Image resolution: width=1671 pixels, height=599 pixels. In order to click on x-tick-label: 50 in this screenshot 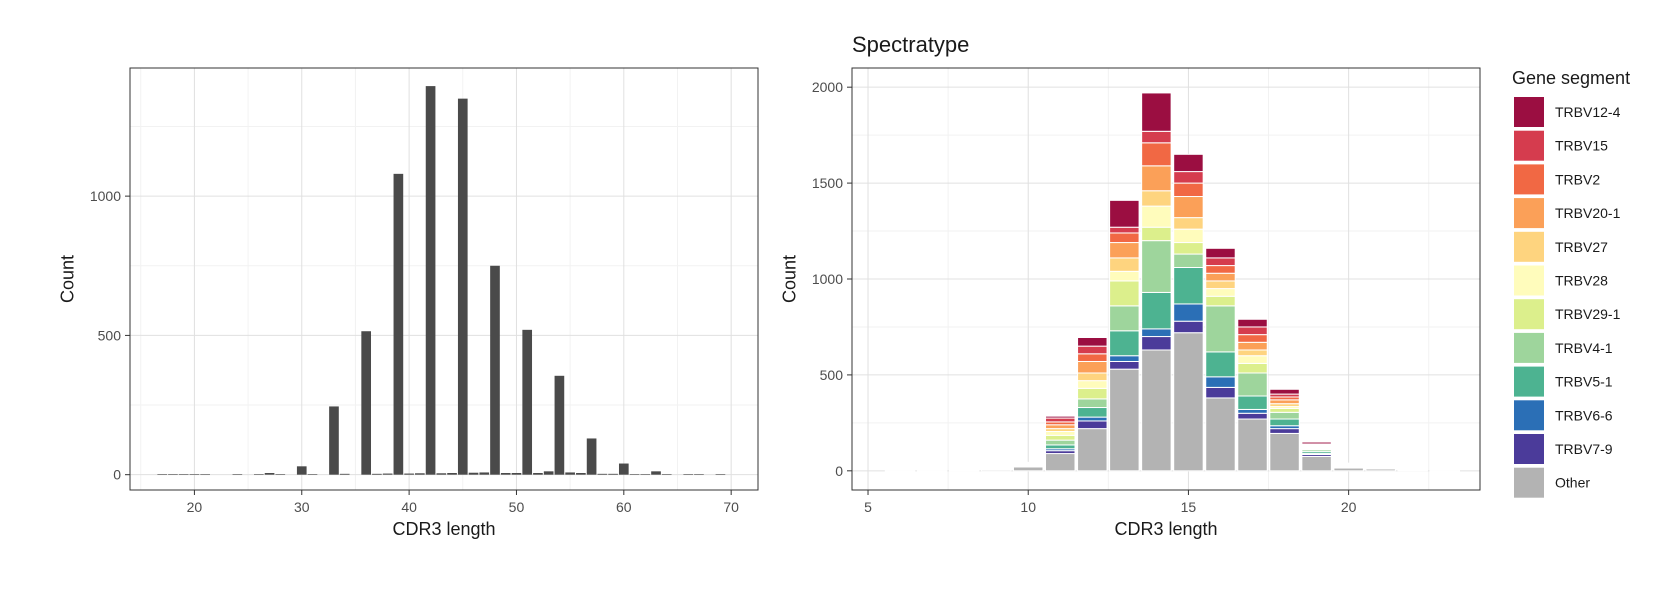, I will do `click(517, 507)`.